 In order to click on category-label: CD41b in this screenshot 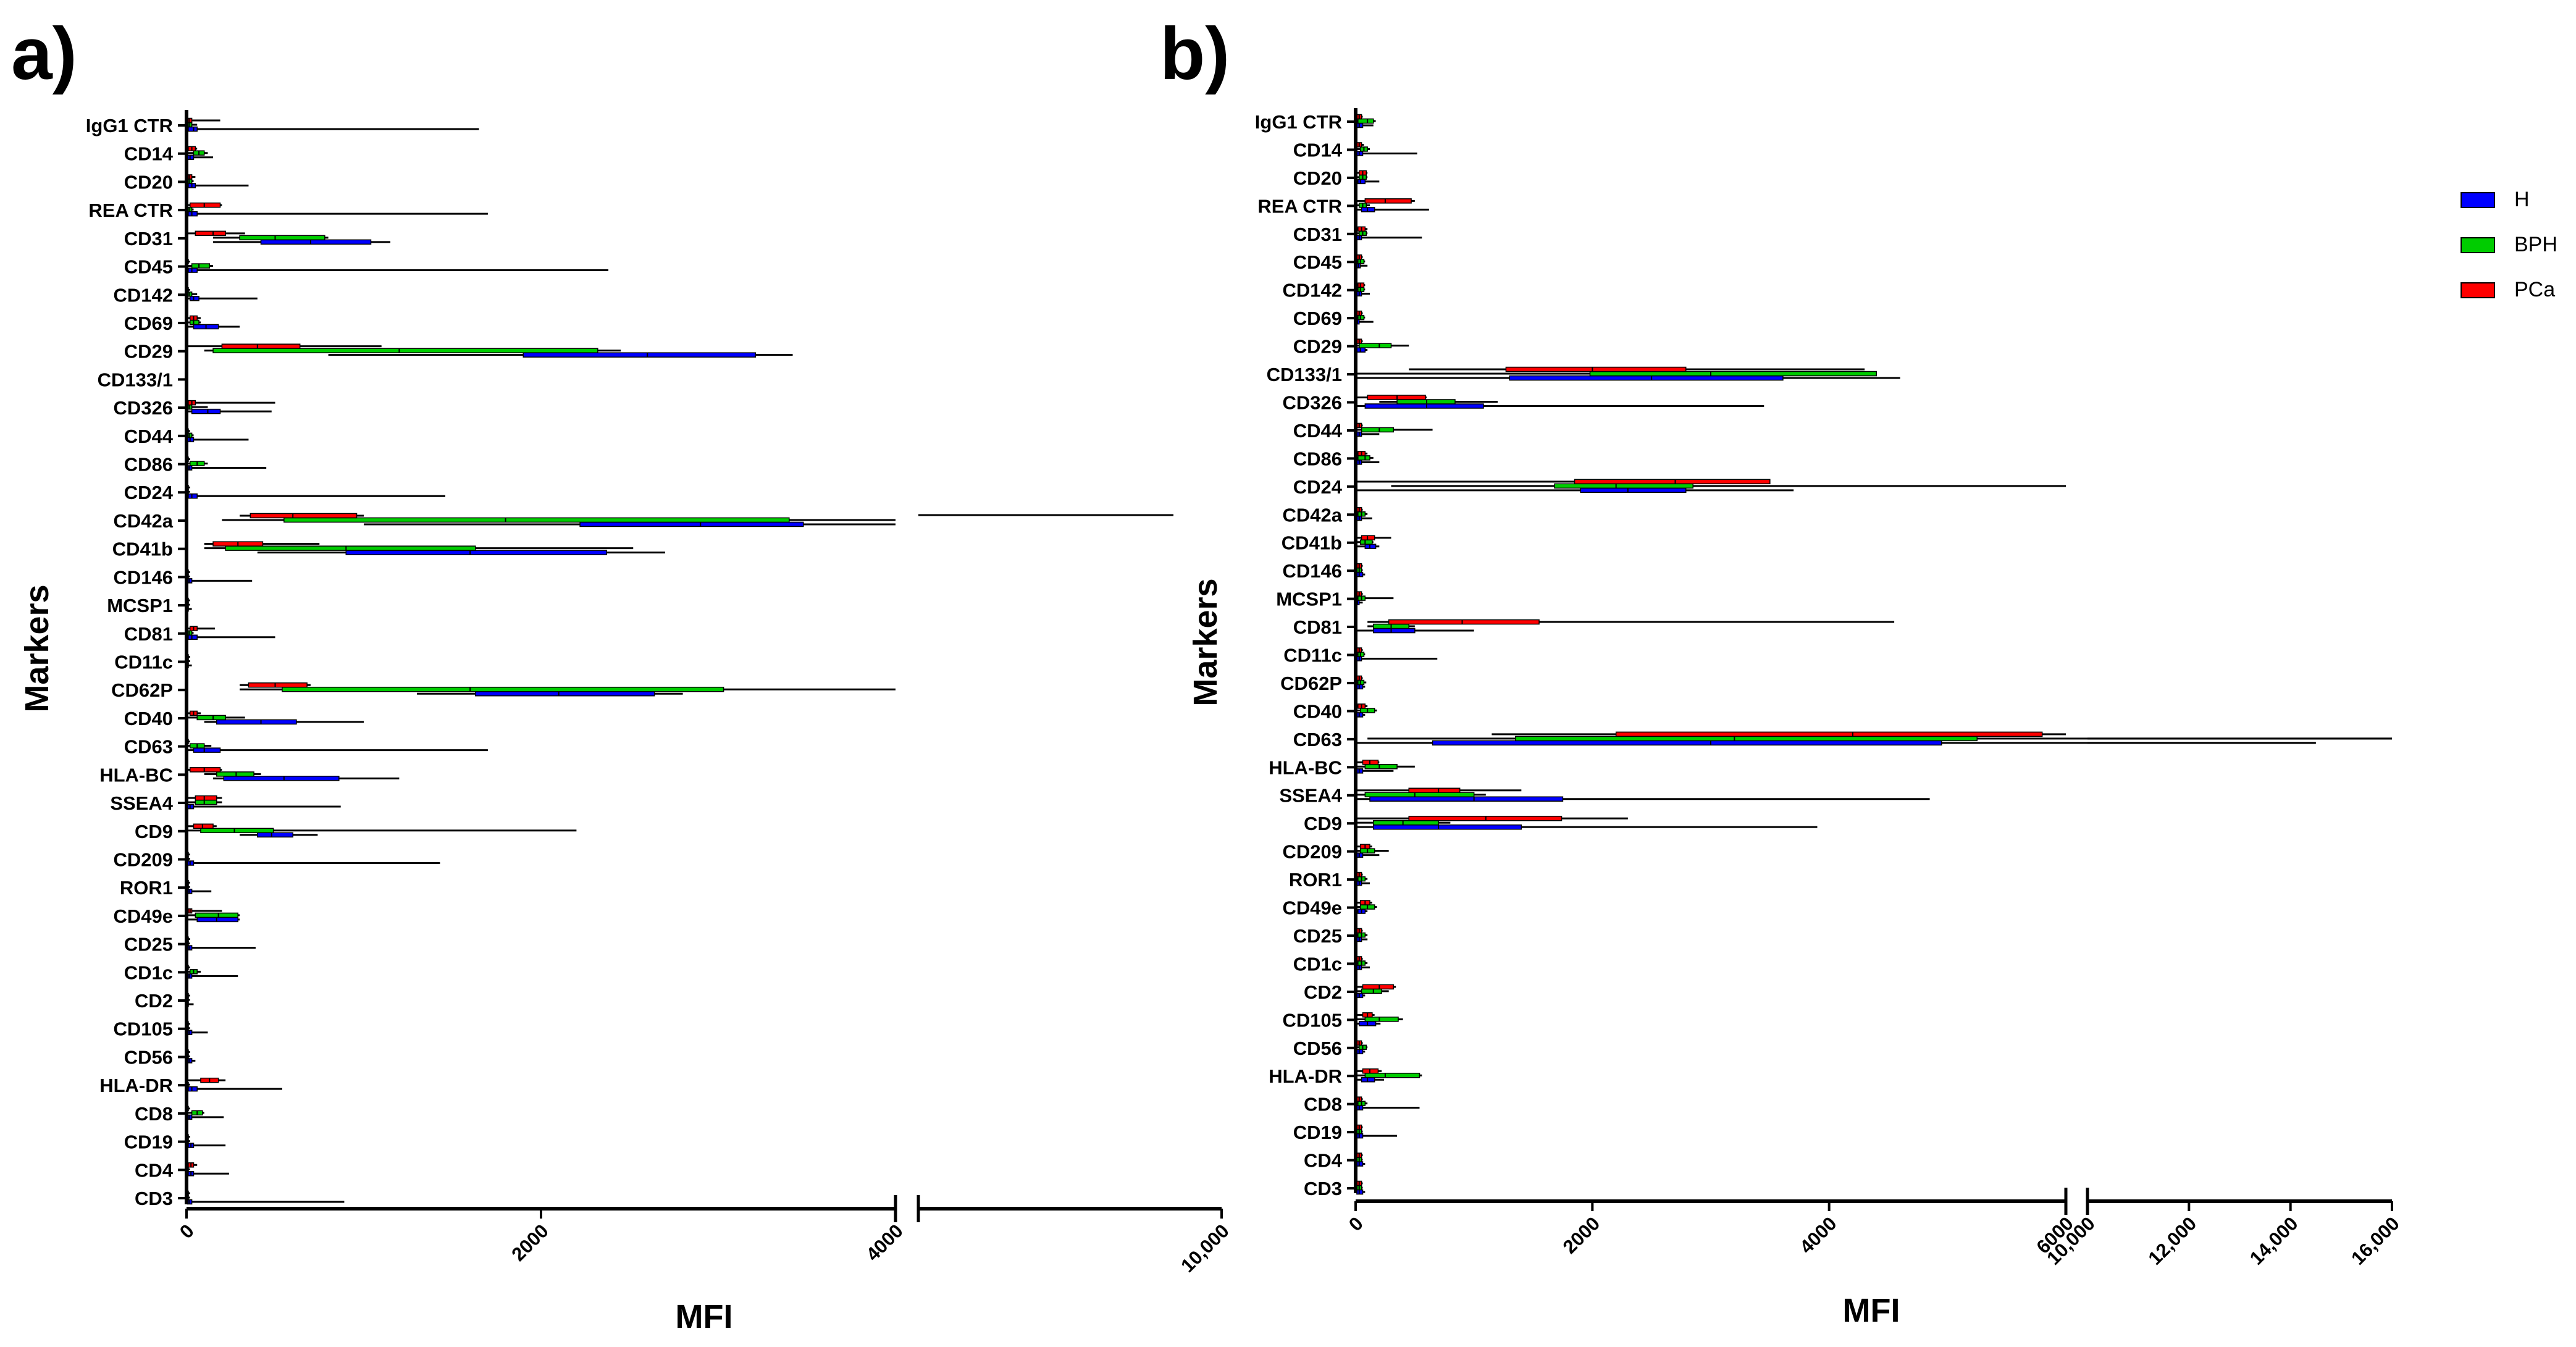, I will do `click(142, 549)`.